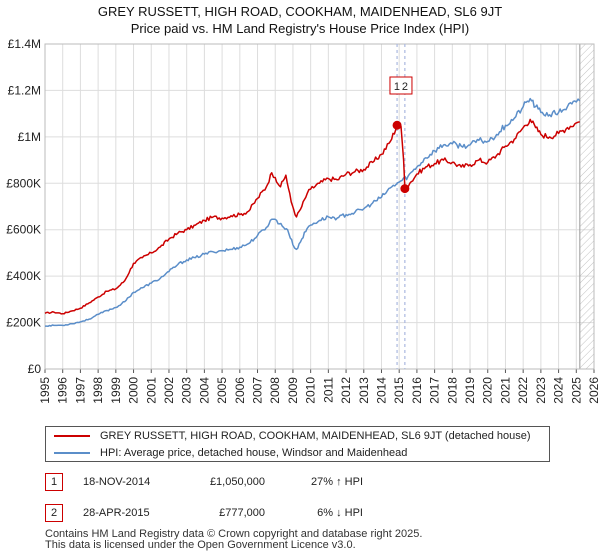  I want to click on transaction-label-number: 1, so click(397, 87).